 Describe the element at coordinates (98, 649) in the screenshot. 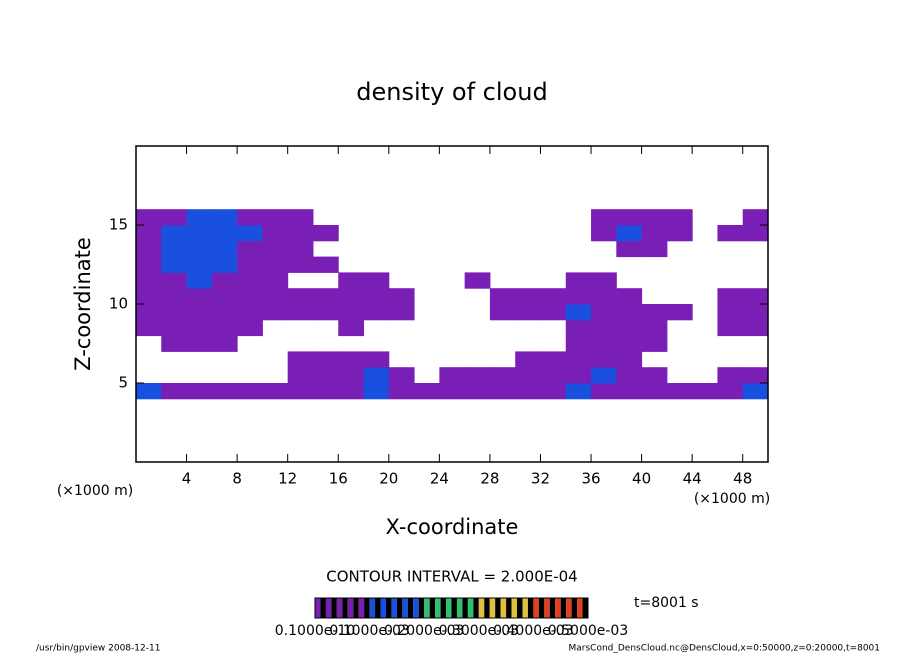

I see `footer-left: /usr/bin/gpview 2008-12-11` at that location.